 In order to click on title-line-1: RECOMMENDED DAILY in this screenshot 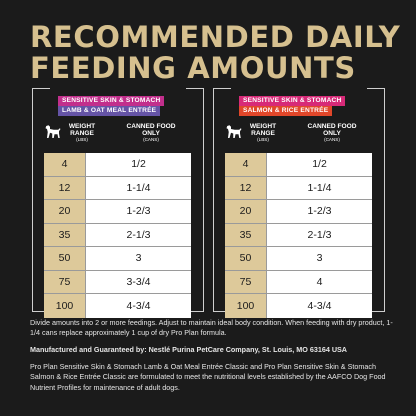, I will do `click(215, 37)`.